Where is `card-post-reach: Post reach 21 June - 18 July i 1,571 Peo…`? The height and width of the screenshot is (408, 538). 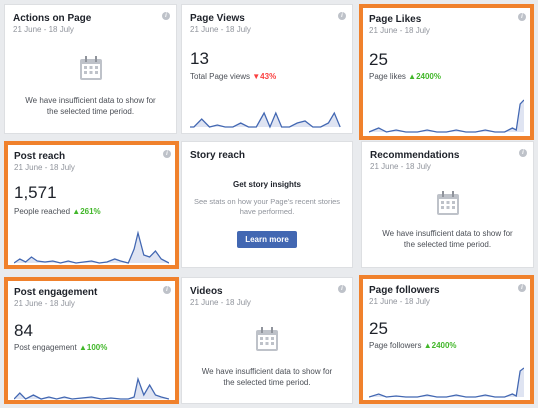
card-post-reach: Post reach 21 June - 18 July i 1,571 Peo… is located at coordinates (91, 205).